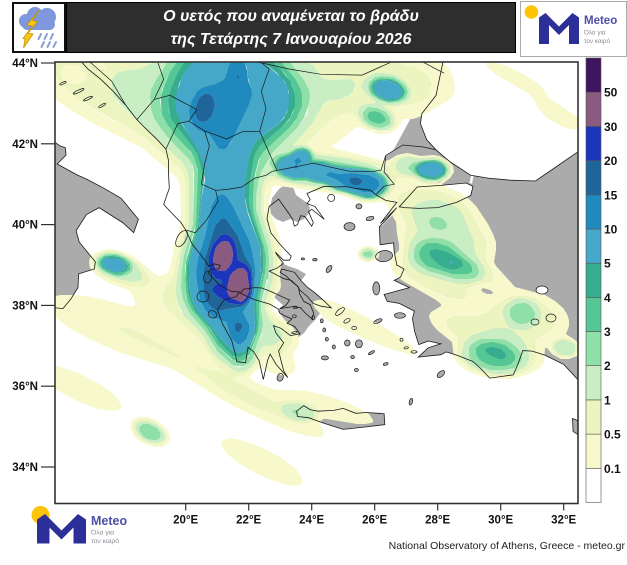 The image size is (627, 565). What do you see at coordinates (248, 521) in the screenshot?
I see `svg-text: 22°E` at bounding box center [248, 521].